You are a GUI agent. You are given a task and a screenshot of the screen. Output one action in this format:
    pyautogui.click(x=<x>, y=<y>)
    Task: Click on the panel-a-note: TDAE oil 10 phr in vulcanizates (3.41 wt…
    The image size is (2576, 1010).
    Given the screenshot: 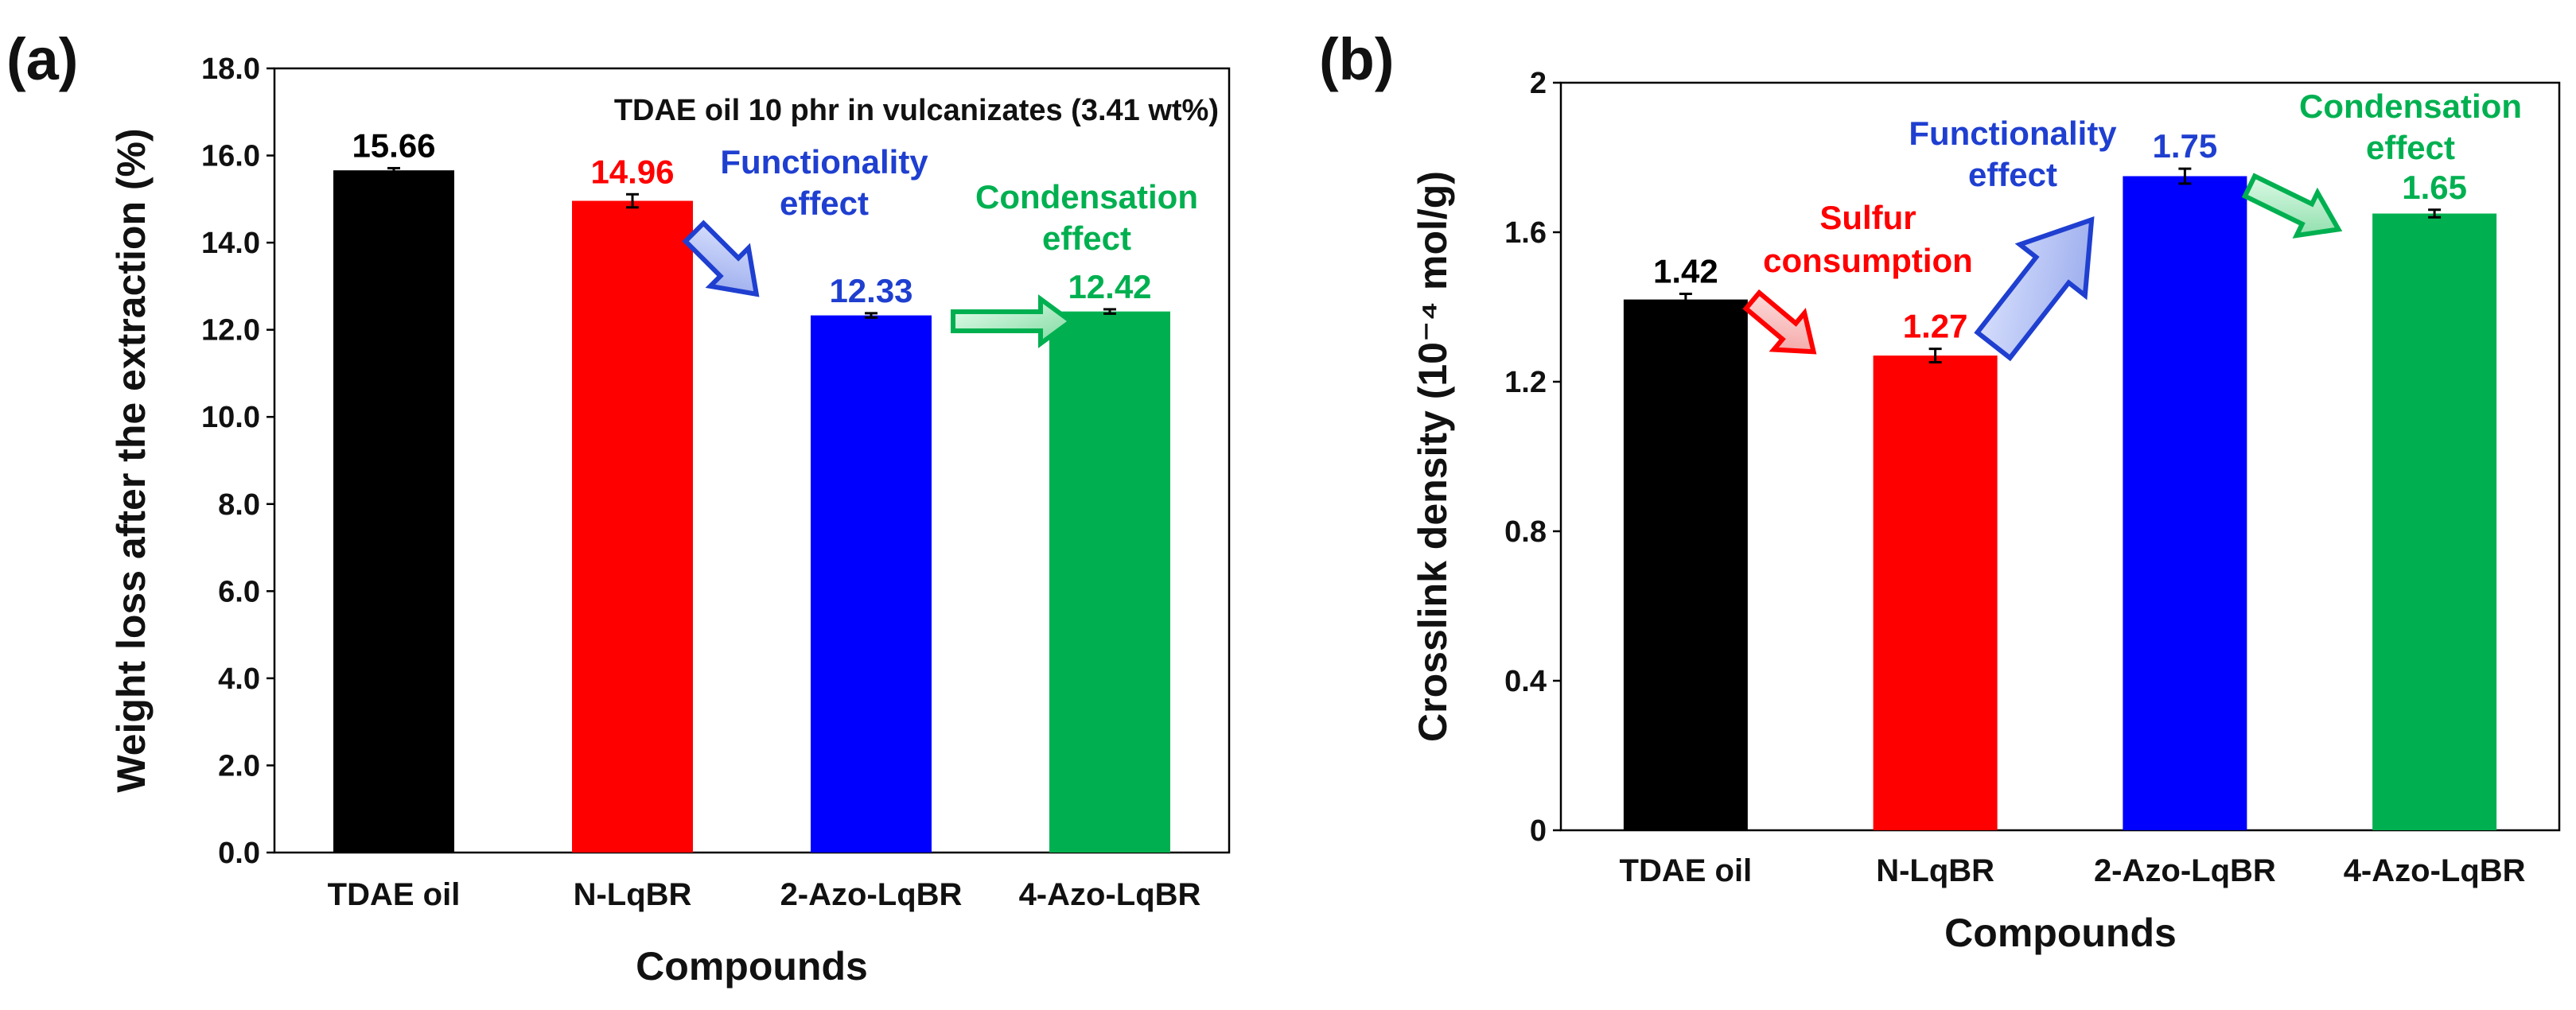 What is the action you would take?
    pyautogui.click(x=917, y=110)
    